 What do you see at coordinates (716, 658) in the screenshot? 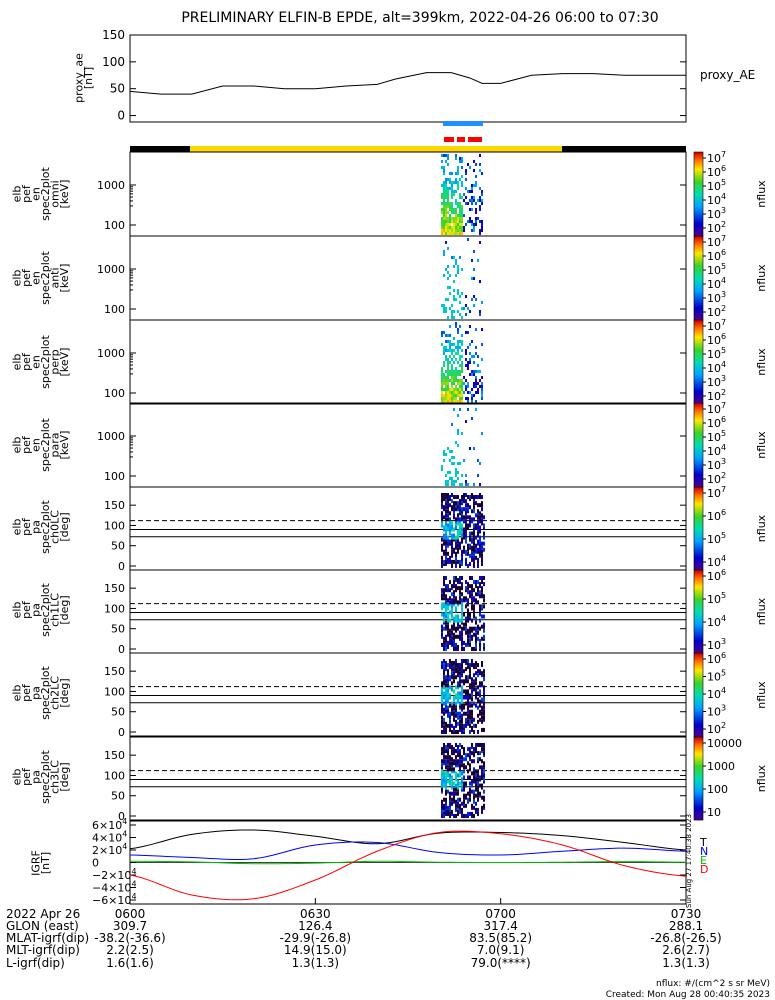
I see `colorbar-tick-label: 10⁶` at bounding box center [716, 658].